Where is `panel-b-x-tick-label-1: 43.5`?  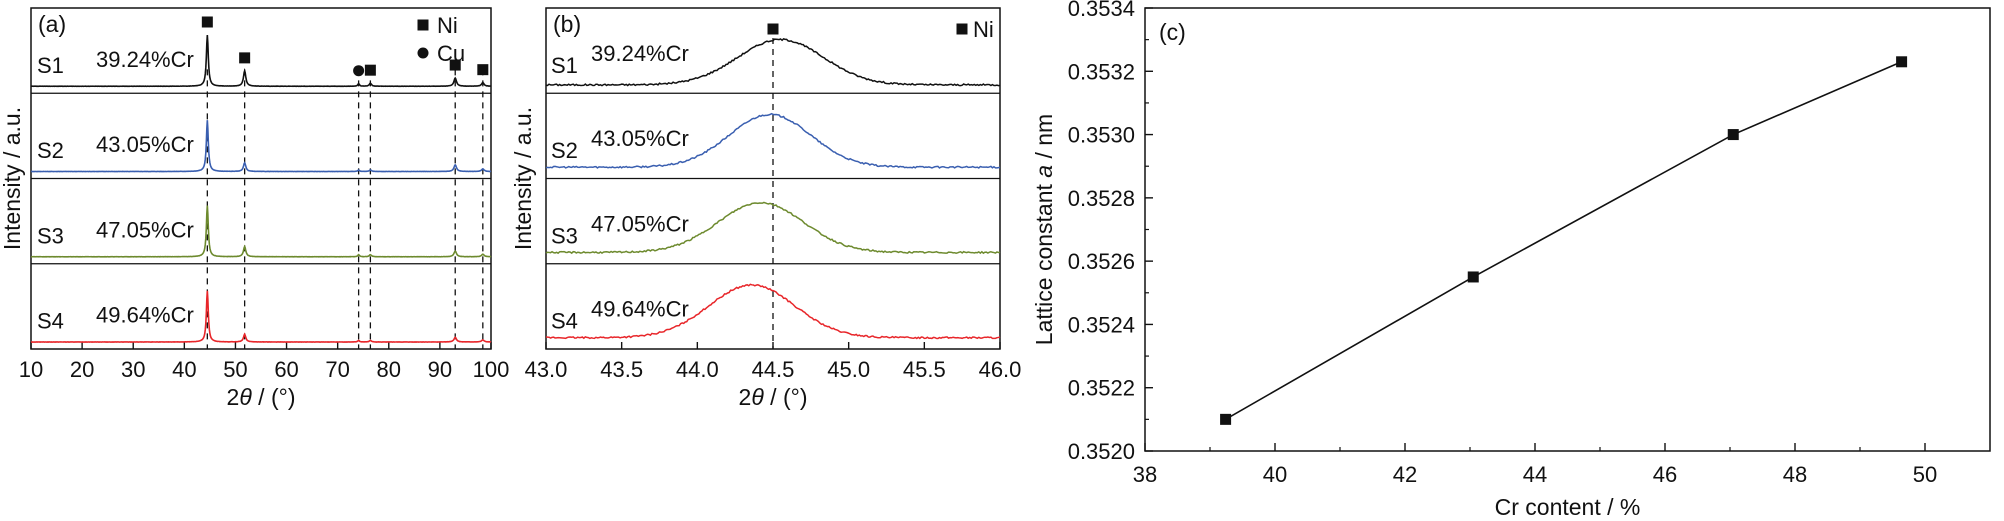 panel-b-x-tick-label-1: 43.5 is located at coordinates (621, 369).